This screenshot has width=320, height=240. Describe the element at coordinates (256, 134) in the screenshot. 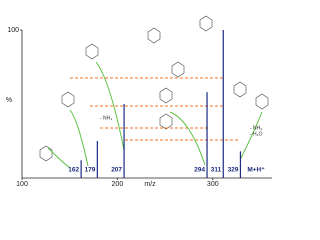

I see `annotation: - H₂O` at that location.